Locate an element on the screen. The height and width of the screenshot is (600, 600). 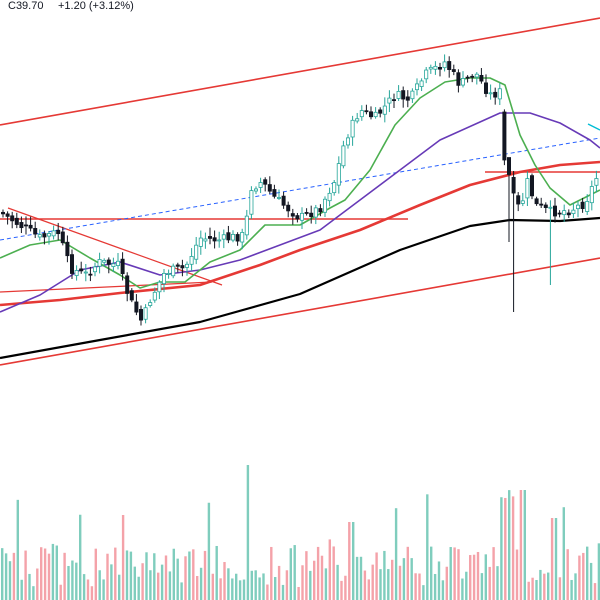
change-value: +1.20 (+3.12%) is located at coordinates (96, 6).